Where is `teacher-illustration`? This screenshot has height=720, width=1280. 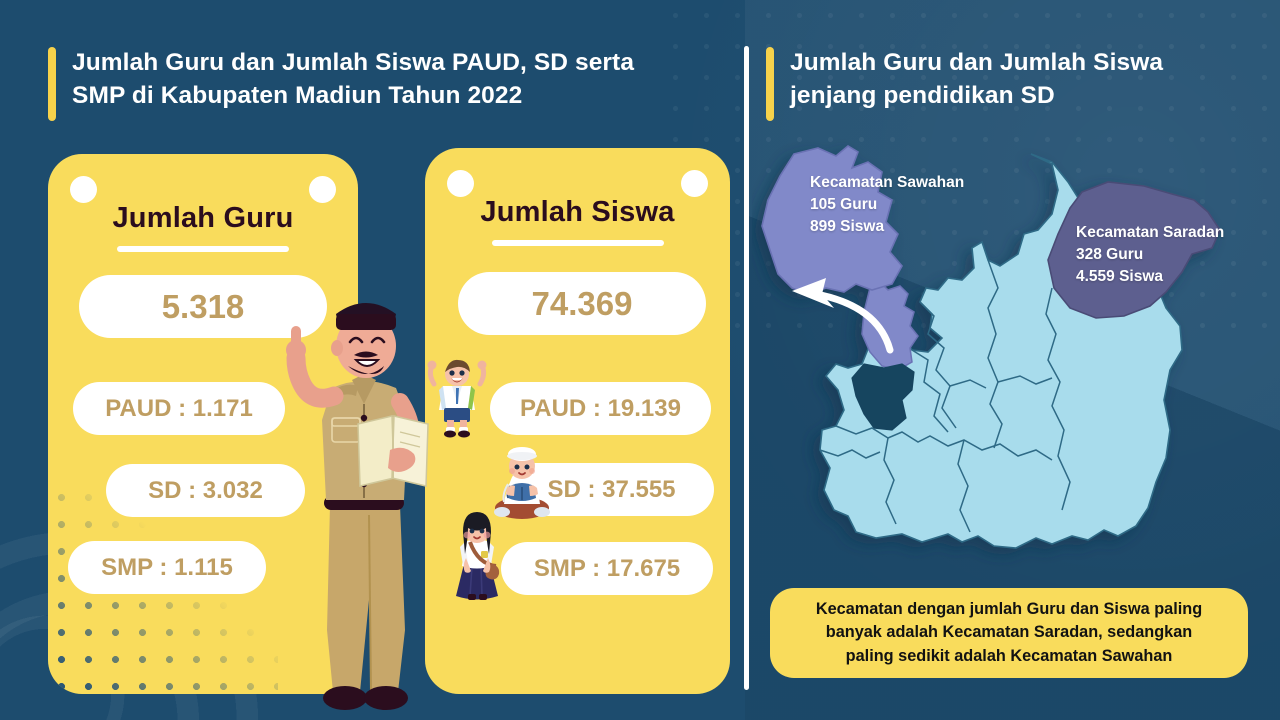 teacher-illustration is located at coordinates (357, 506).